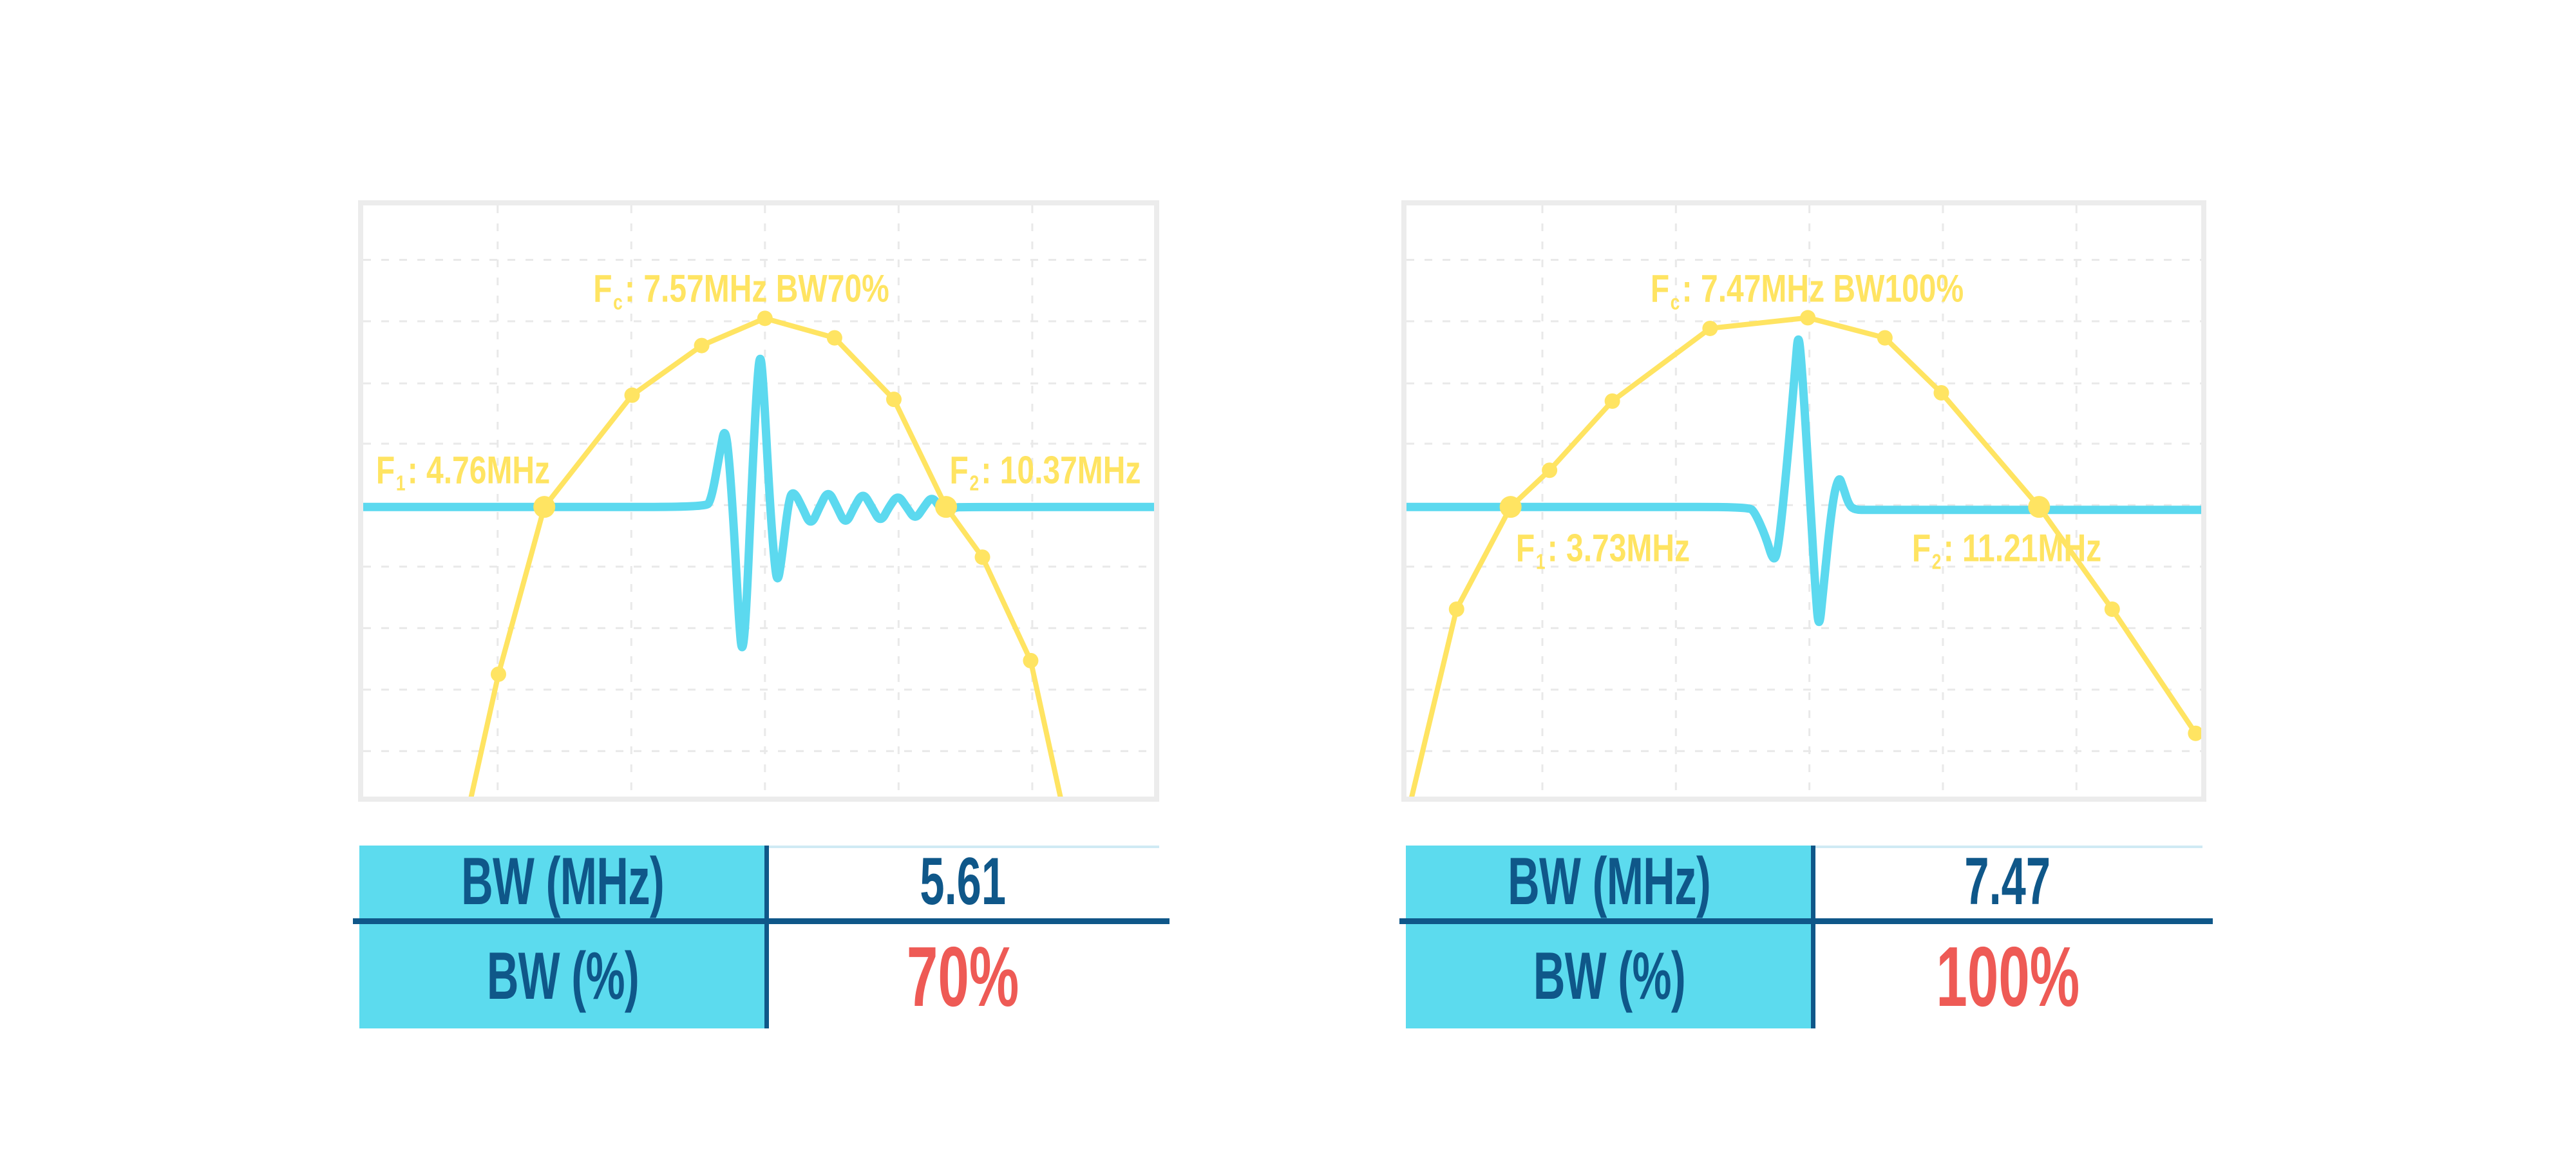  I want to click on bw-pct-value-cell: 70%, so click(963, 976).